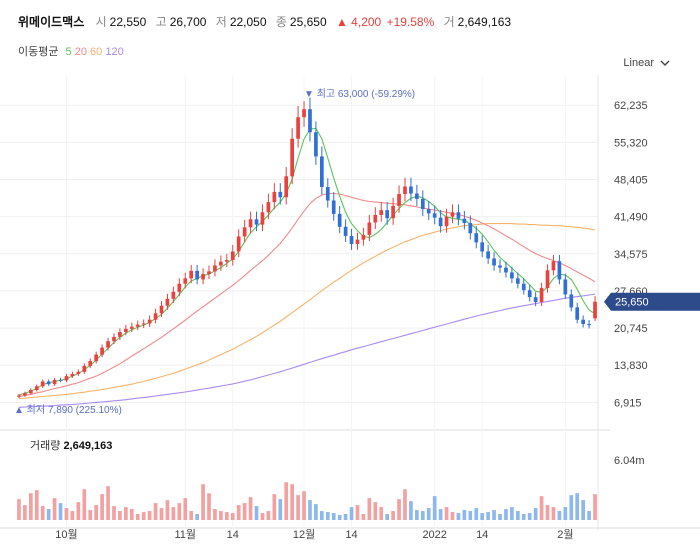 Image resolution: width=700 pixels, height=550 pixels. Describe the element at coordinates (114, 52) in the screenshot. I see `ma-120-label: 120` at that location.